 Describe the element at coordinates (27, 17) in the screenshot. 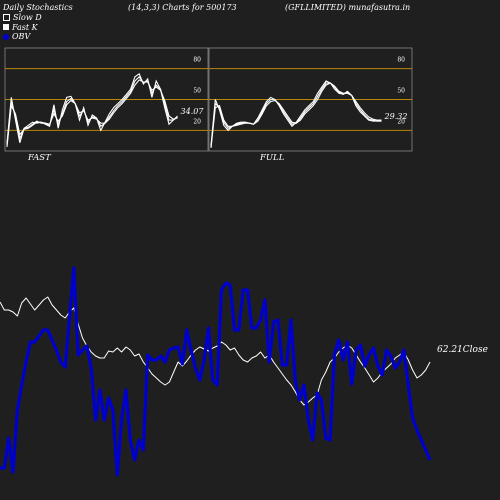

I see `legend-label-slow-d: Slow D` at that location.